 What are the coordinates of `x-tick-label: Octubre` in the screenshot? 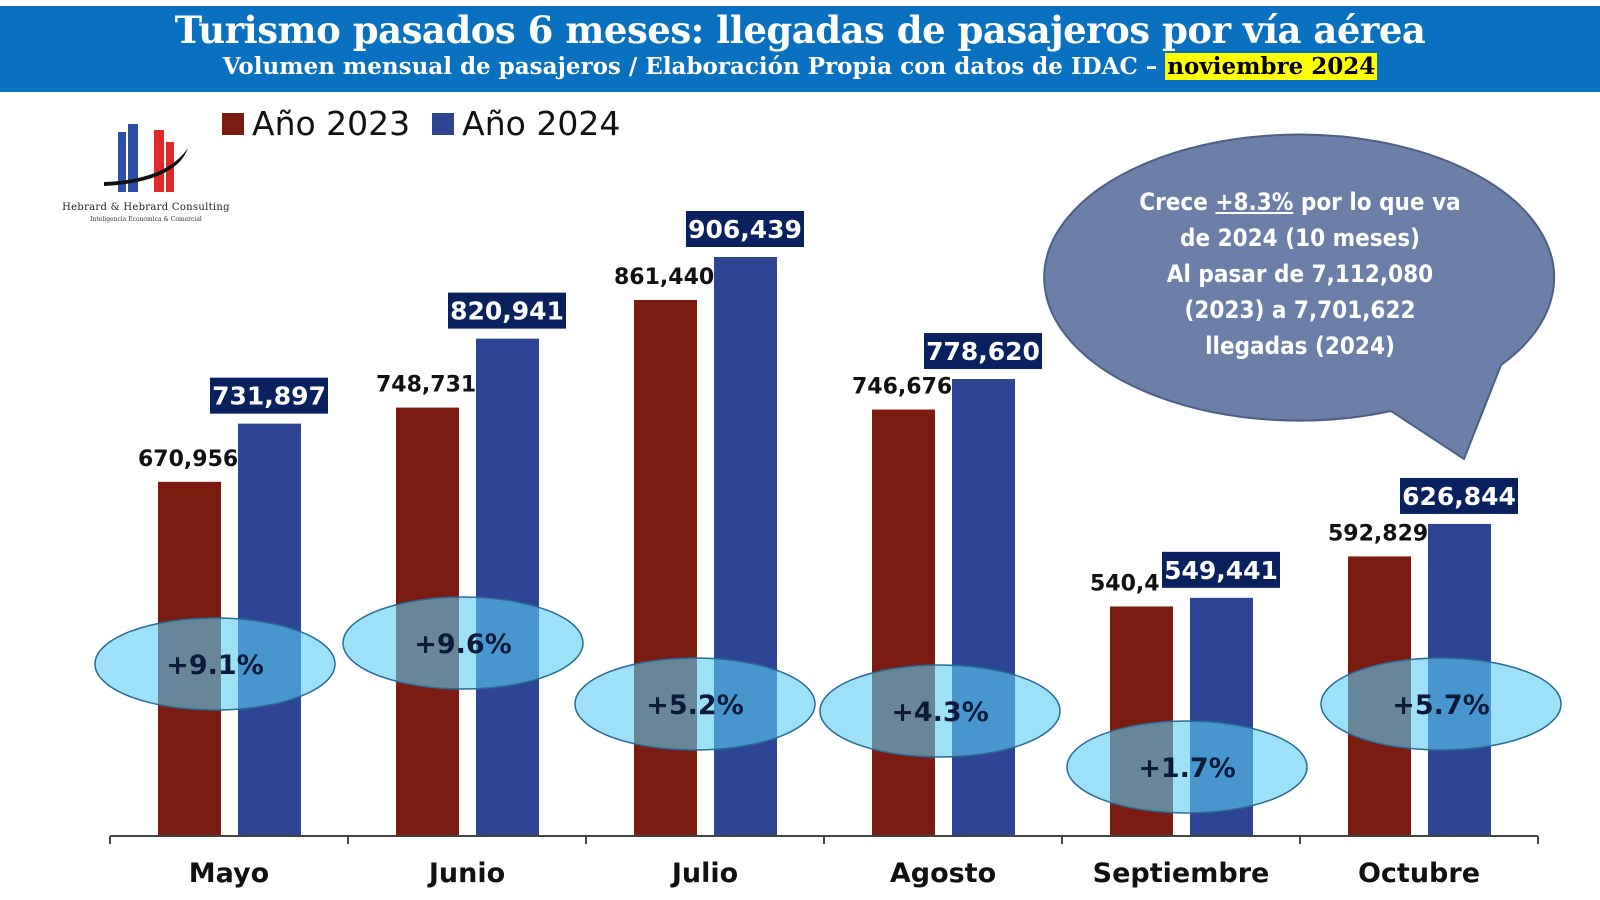 It's located at (1419, 873).